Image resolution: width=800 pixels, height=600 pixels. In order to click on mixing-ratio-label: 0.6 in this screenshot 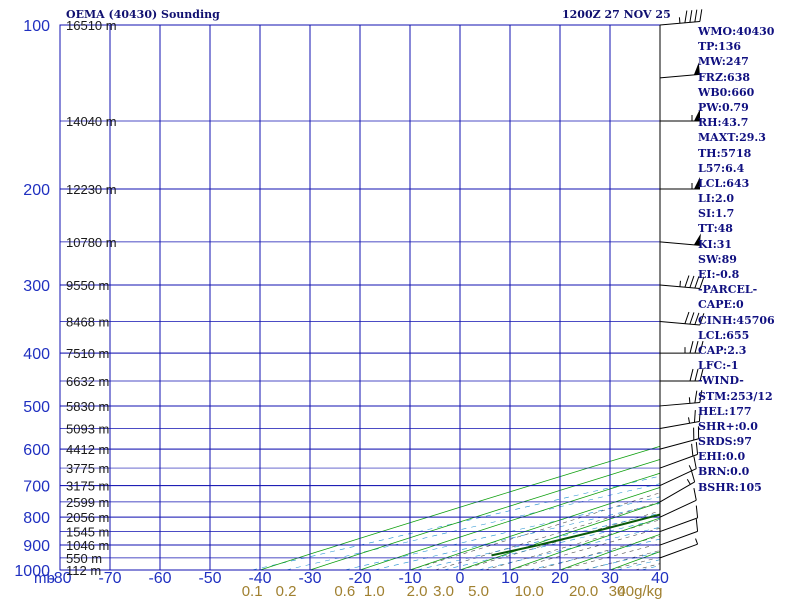, I will do `click(344, 591)`.